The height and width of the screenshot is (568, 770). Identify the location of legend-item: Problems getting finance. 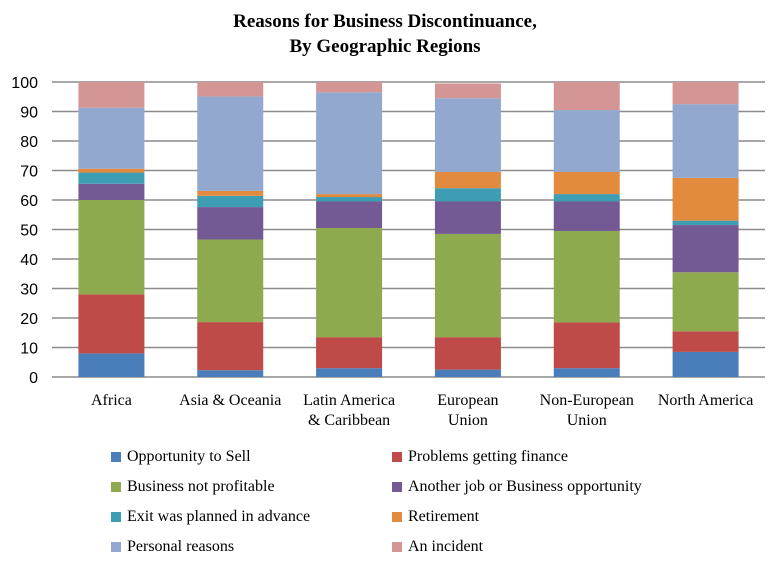
(480, 457).